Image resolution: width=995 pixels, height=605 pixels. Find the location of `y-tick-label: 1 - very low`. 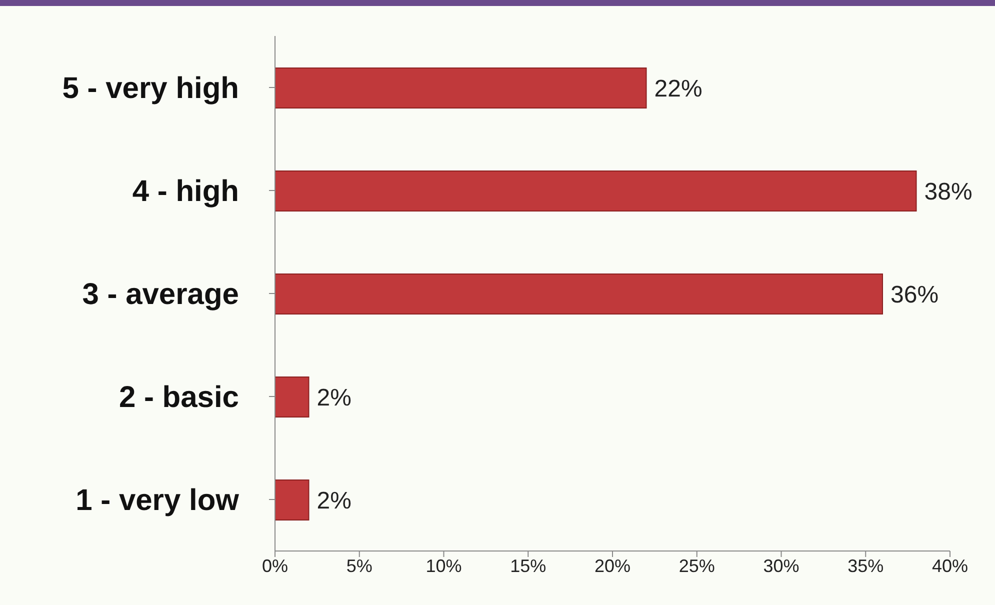

y-tick-label: 1 - very low is located at coordinates (158, 501).